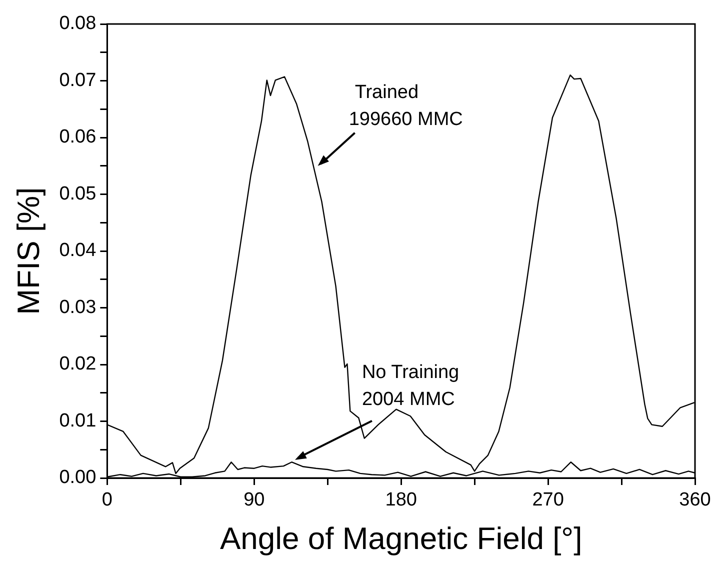 The height and width of the screenshot is (569, 717). What do you see at coordinates (77, 307) in the screenshot?
I see `y-tick-label: 0.03` at bounding box center [77, 307].